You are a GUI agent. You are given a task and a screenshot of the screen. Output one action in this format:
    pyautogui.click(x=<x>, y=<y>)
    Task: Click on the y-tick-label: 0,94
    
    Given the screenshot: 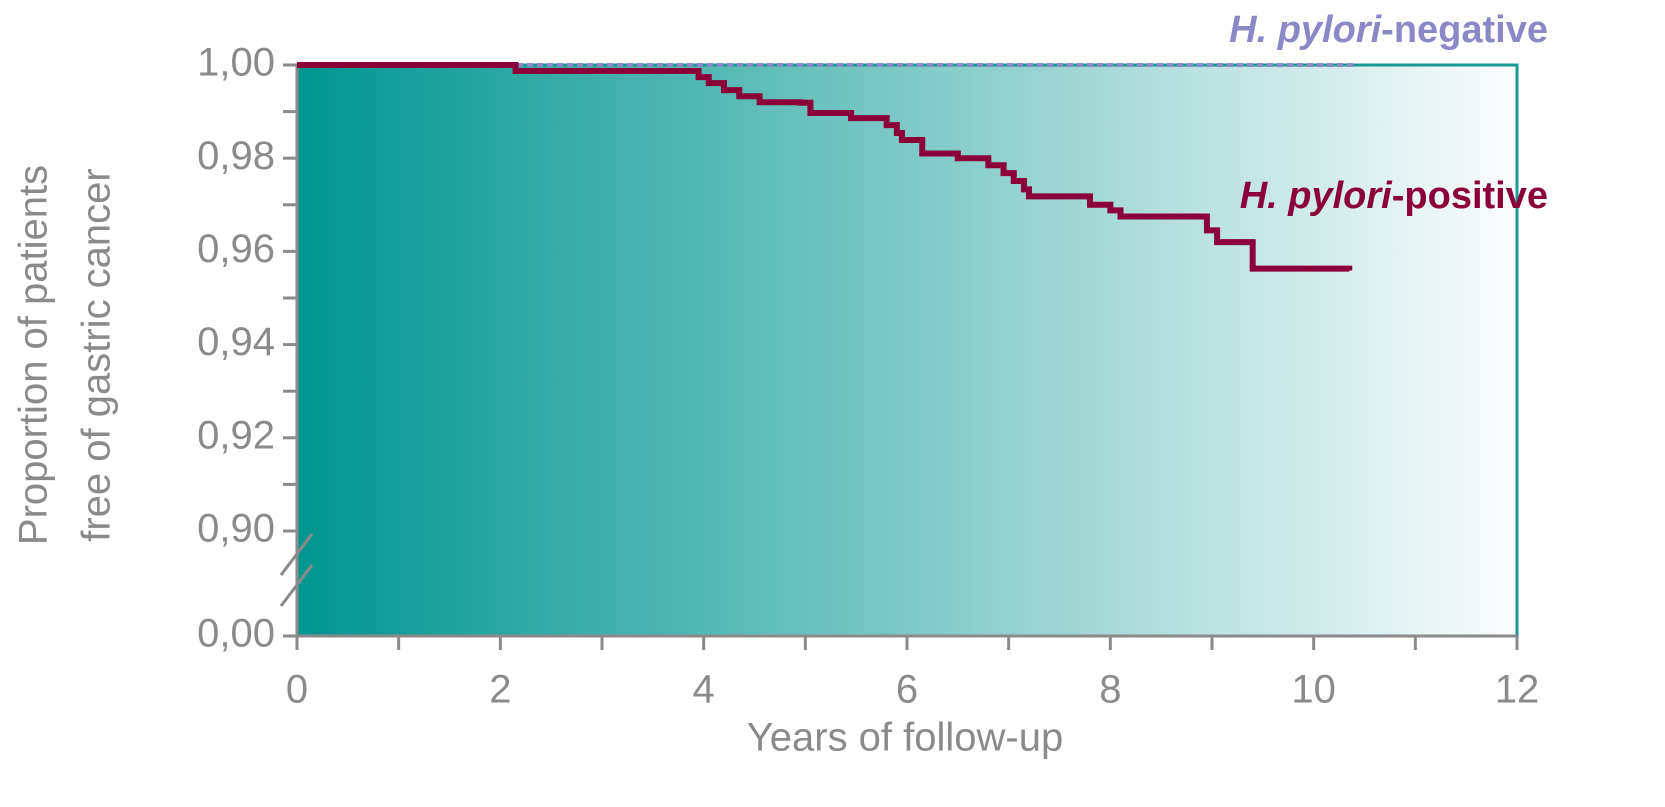 What is the action you would take?
    pyautogui.click(x=236, y=342)
    